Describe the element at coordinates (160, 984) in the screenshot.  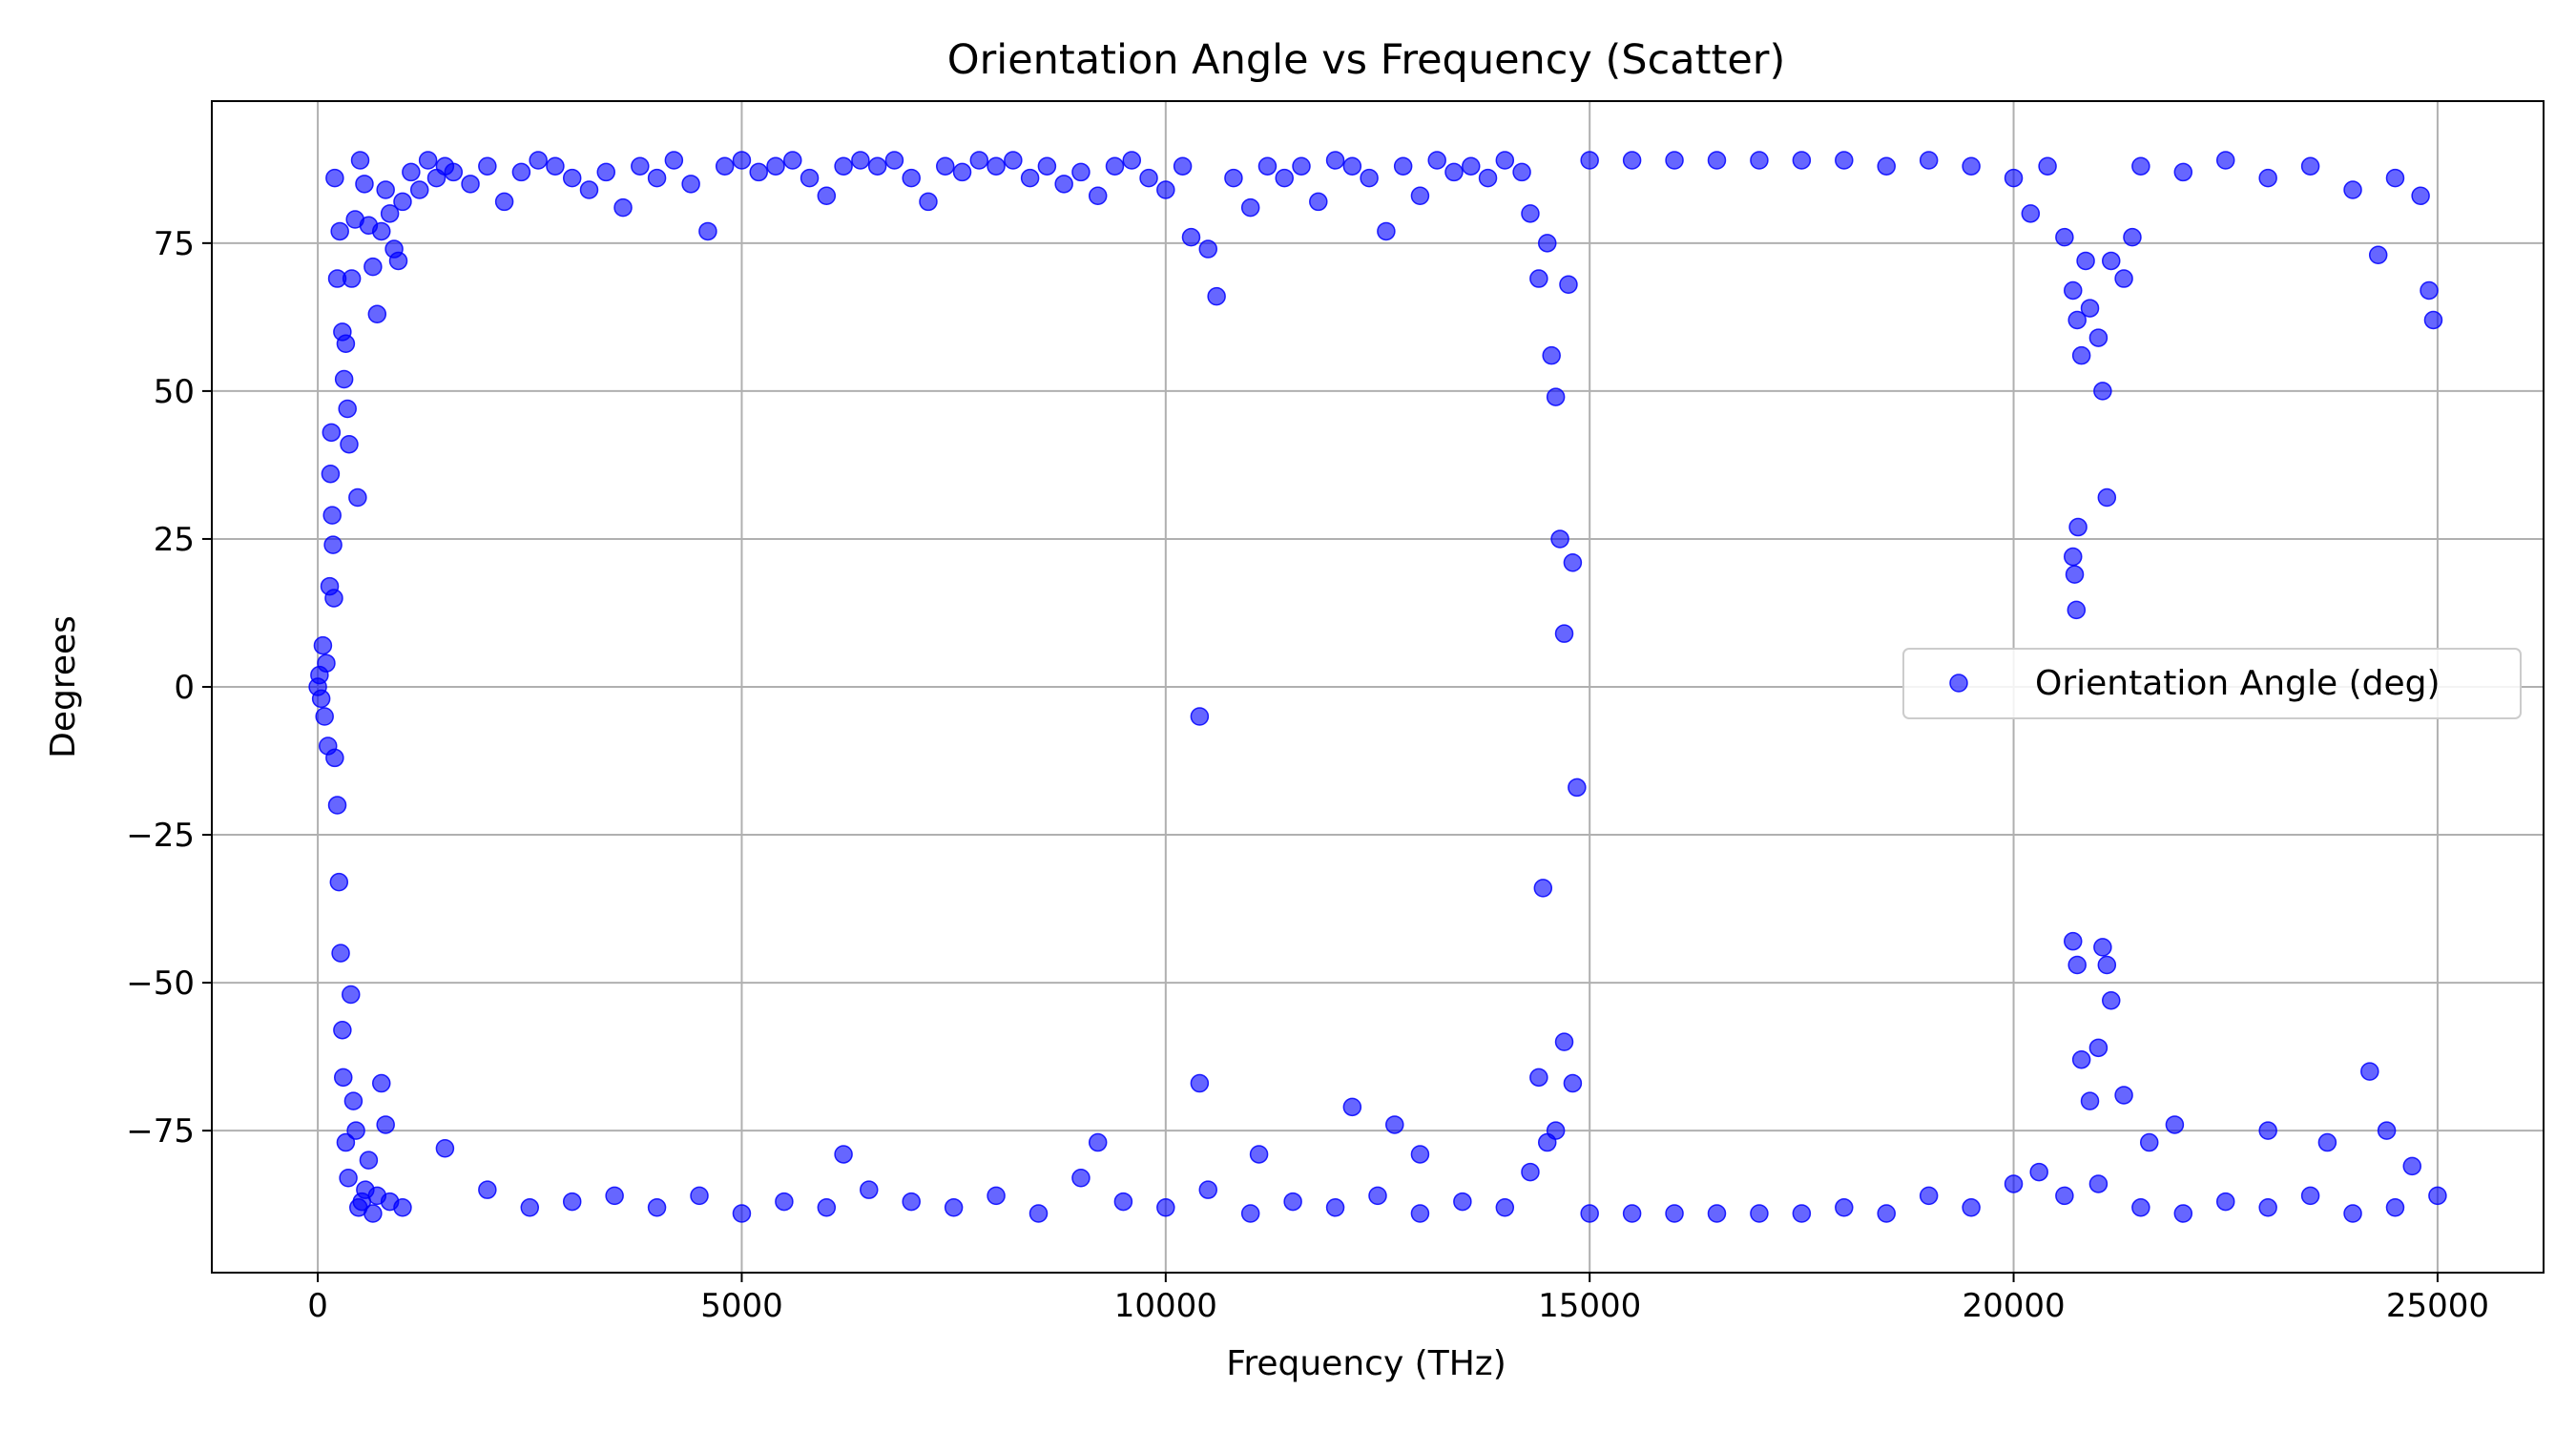
I see `y-tick-label: −50` at that location.